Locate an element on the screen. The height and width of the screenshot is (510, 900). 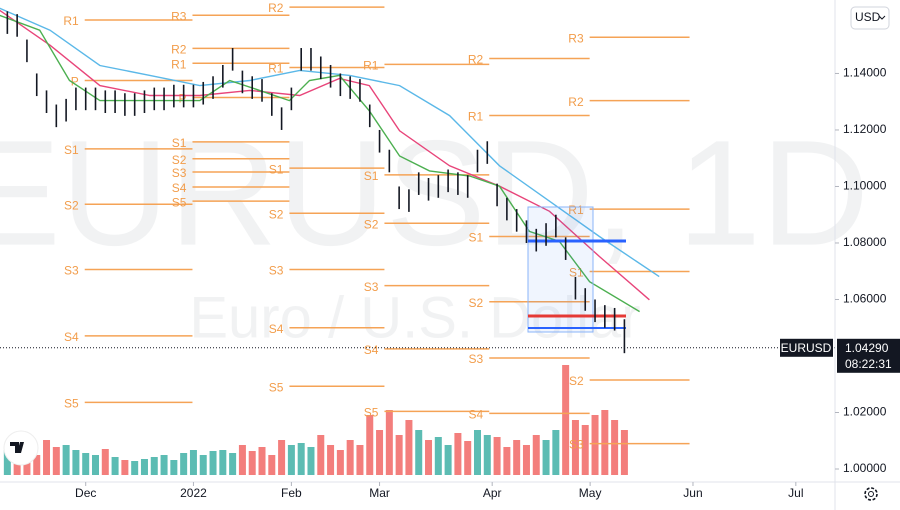
countdown-label: 08:22:31 is located at coordinates (868, 364).